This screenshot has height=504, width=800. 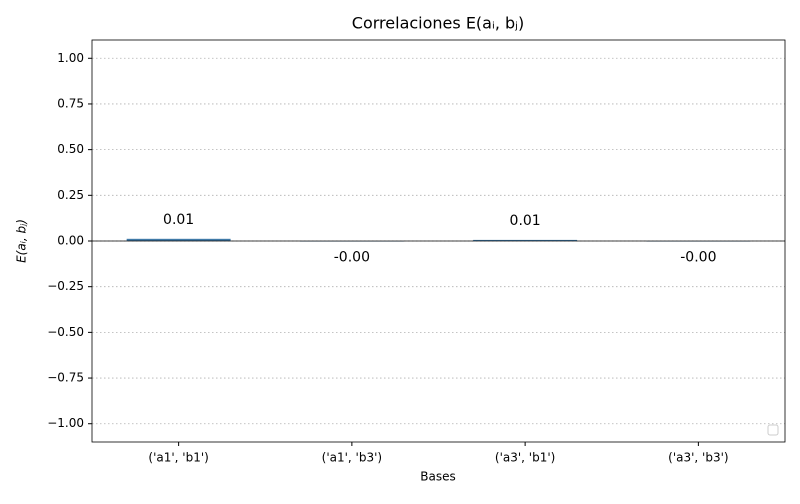 I want to click on y-tick-label: 1.00, so click(x=70, y=58).